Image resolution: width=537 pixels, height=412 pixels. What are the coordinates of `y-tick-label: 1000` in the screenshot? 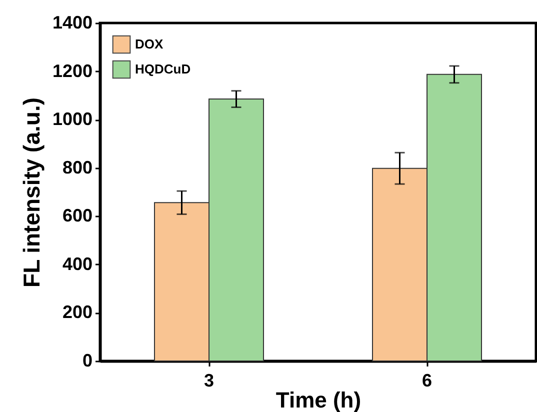 It's located at (72, 119).